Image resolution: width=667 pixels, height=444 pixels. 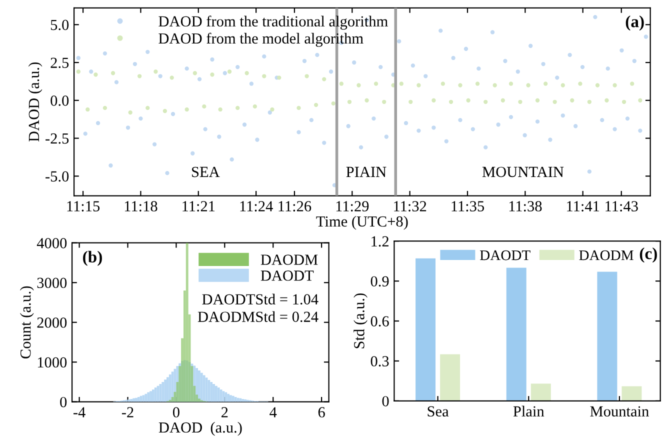 I want to click on y-tick-label: 5.0, so click(x=59, y=25).